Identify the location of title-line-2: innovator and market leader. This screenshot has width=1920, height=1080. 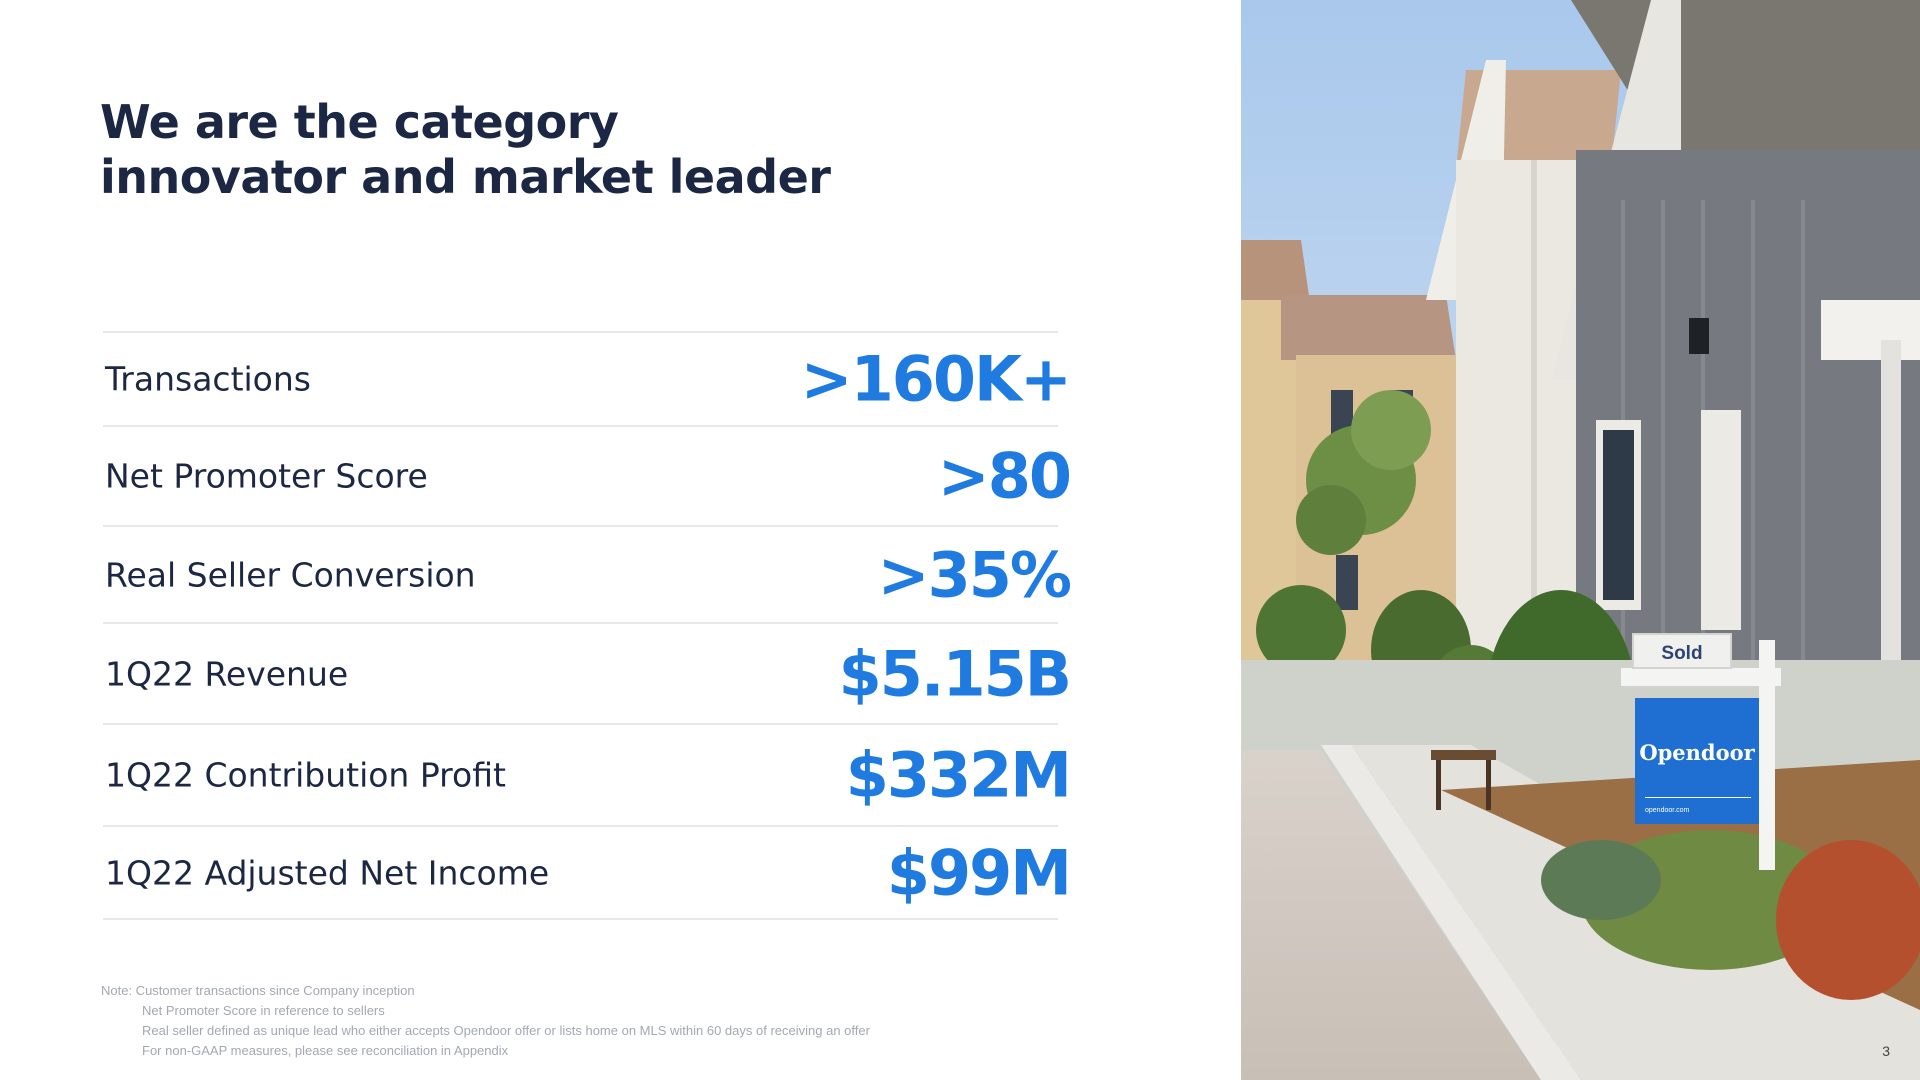
(465, 177).